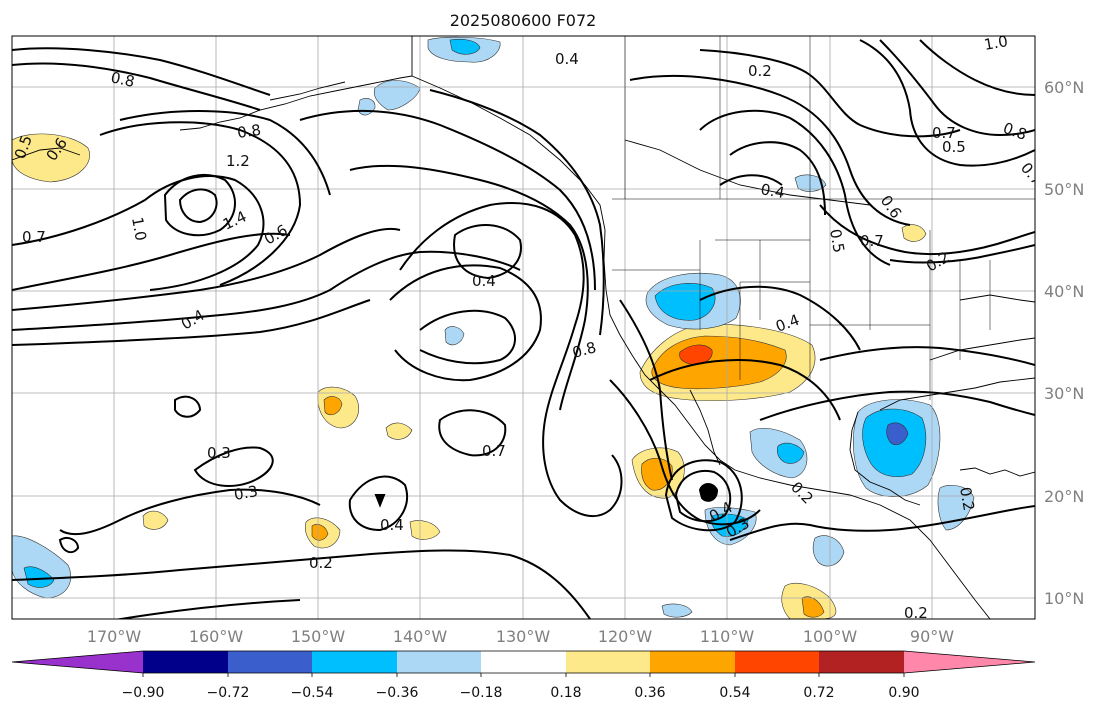 This screenshot has width=1105, height=712. Describe the element at coordinates (143, 693) in the screenshot. I see `colorbar-tick-label: −0.90` at that location.